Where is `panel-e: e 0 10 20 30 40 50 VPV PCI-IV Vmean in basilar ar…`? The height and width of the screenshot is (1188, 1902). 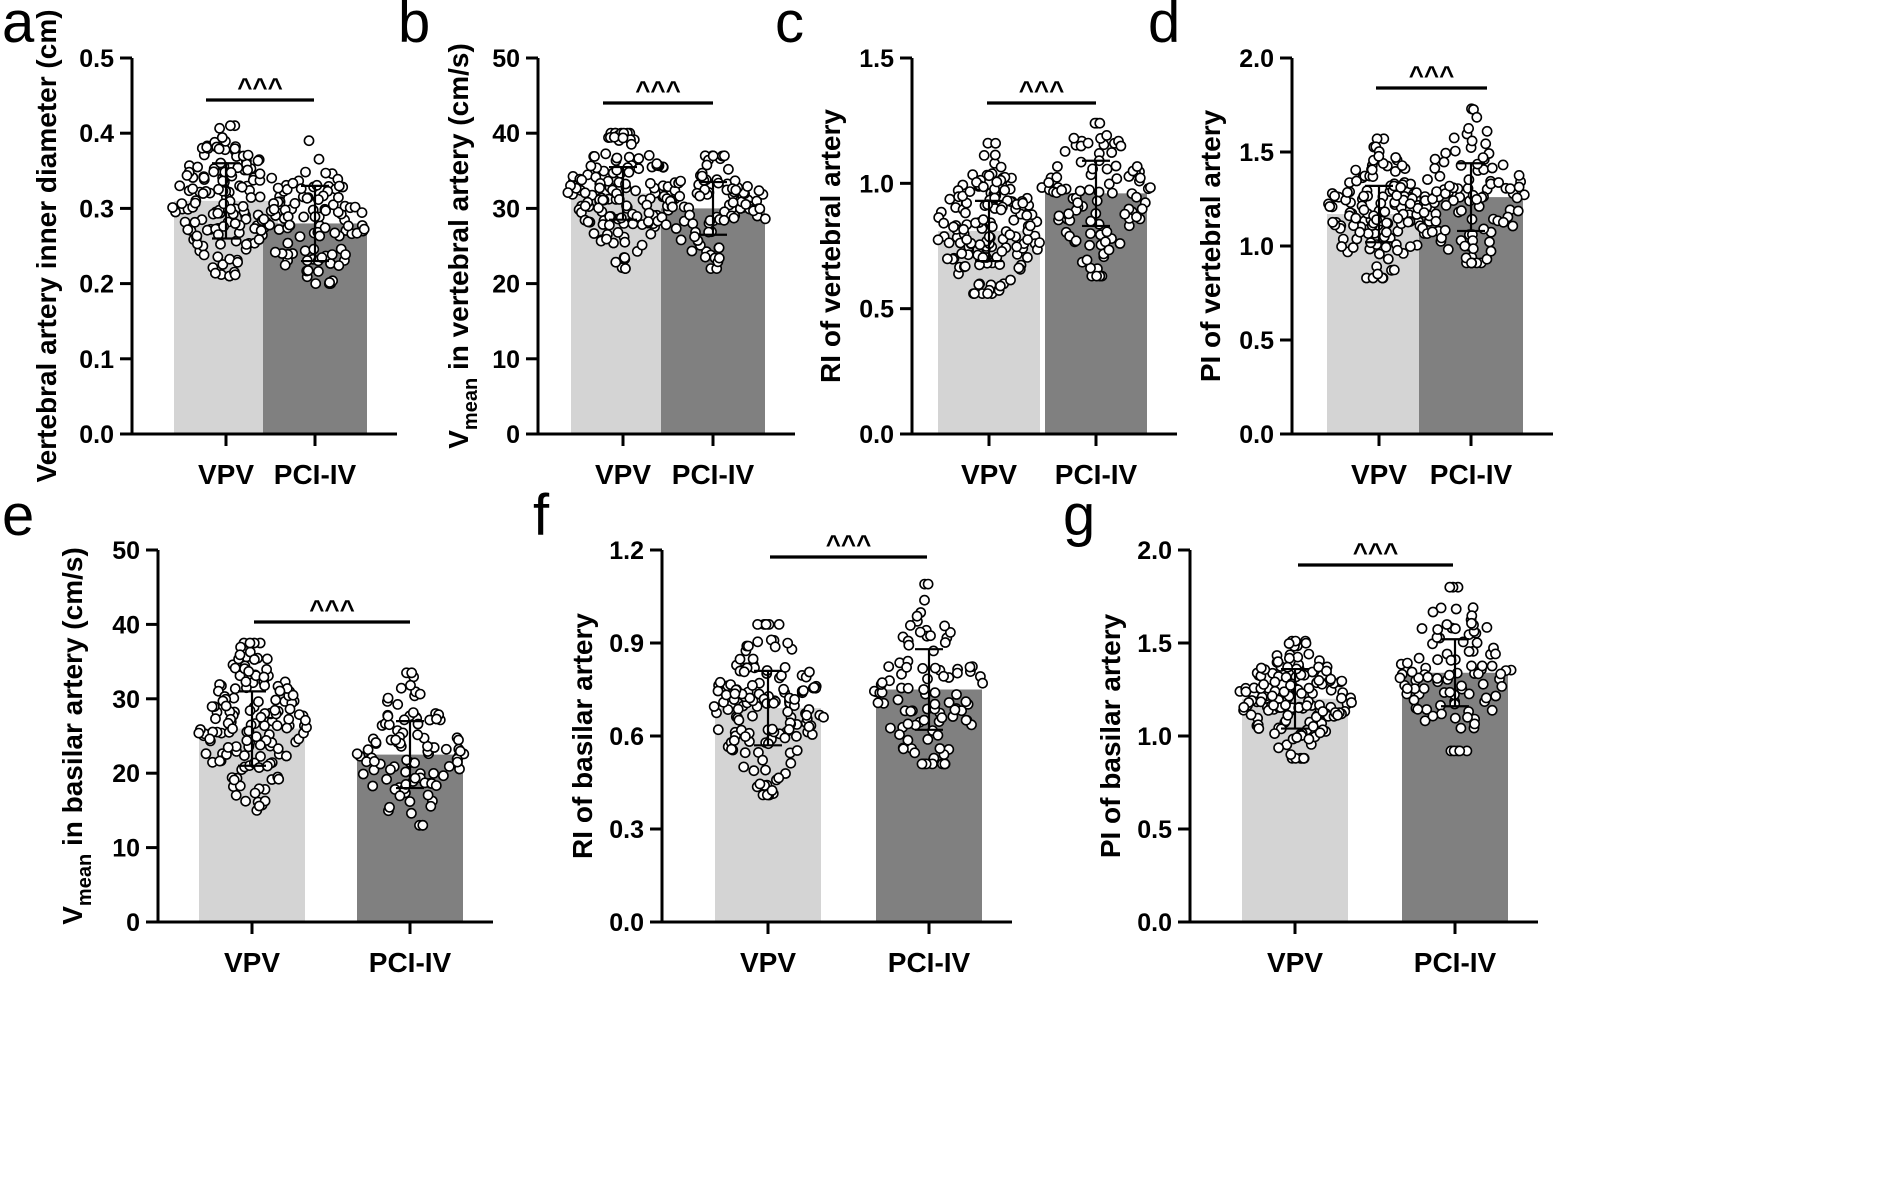 panel-e: e 0 10 20 30 40 50 VPV PCI-IV Vmean in basilar ar… is located at coordinates (247, 730).